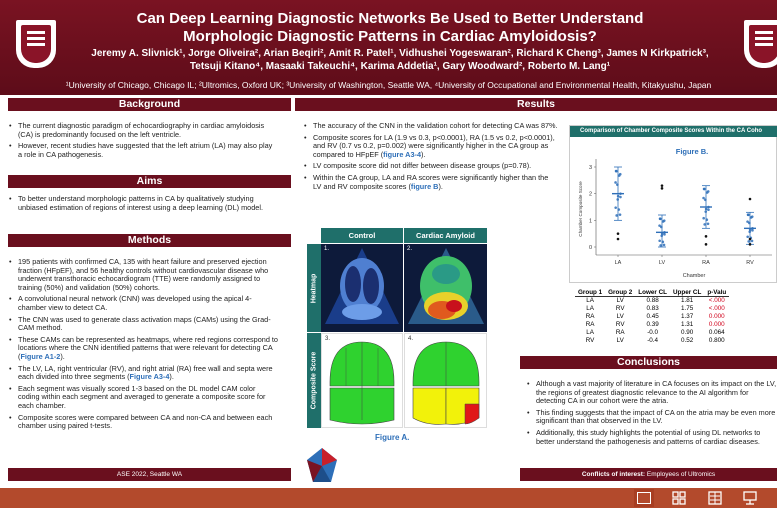  I want to click on conflicts-label: Conflicts of interest:, so click(613, 474).